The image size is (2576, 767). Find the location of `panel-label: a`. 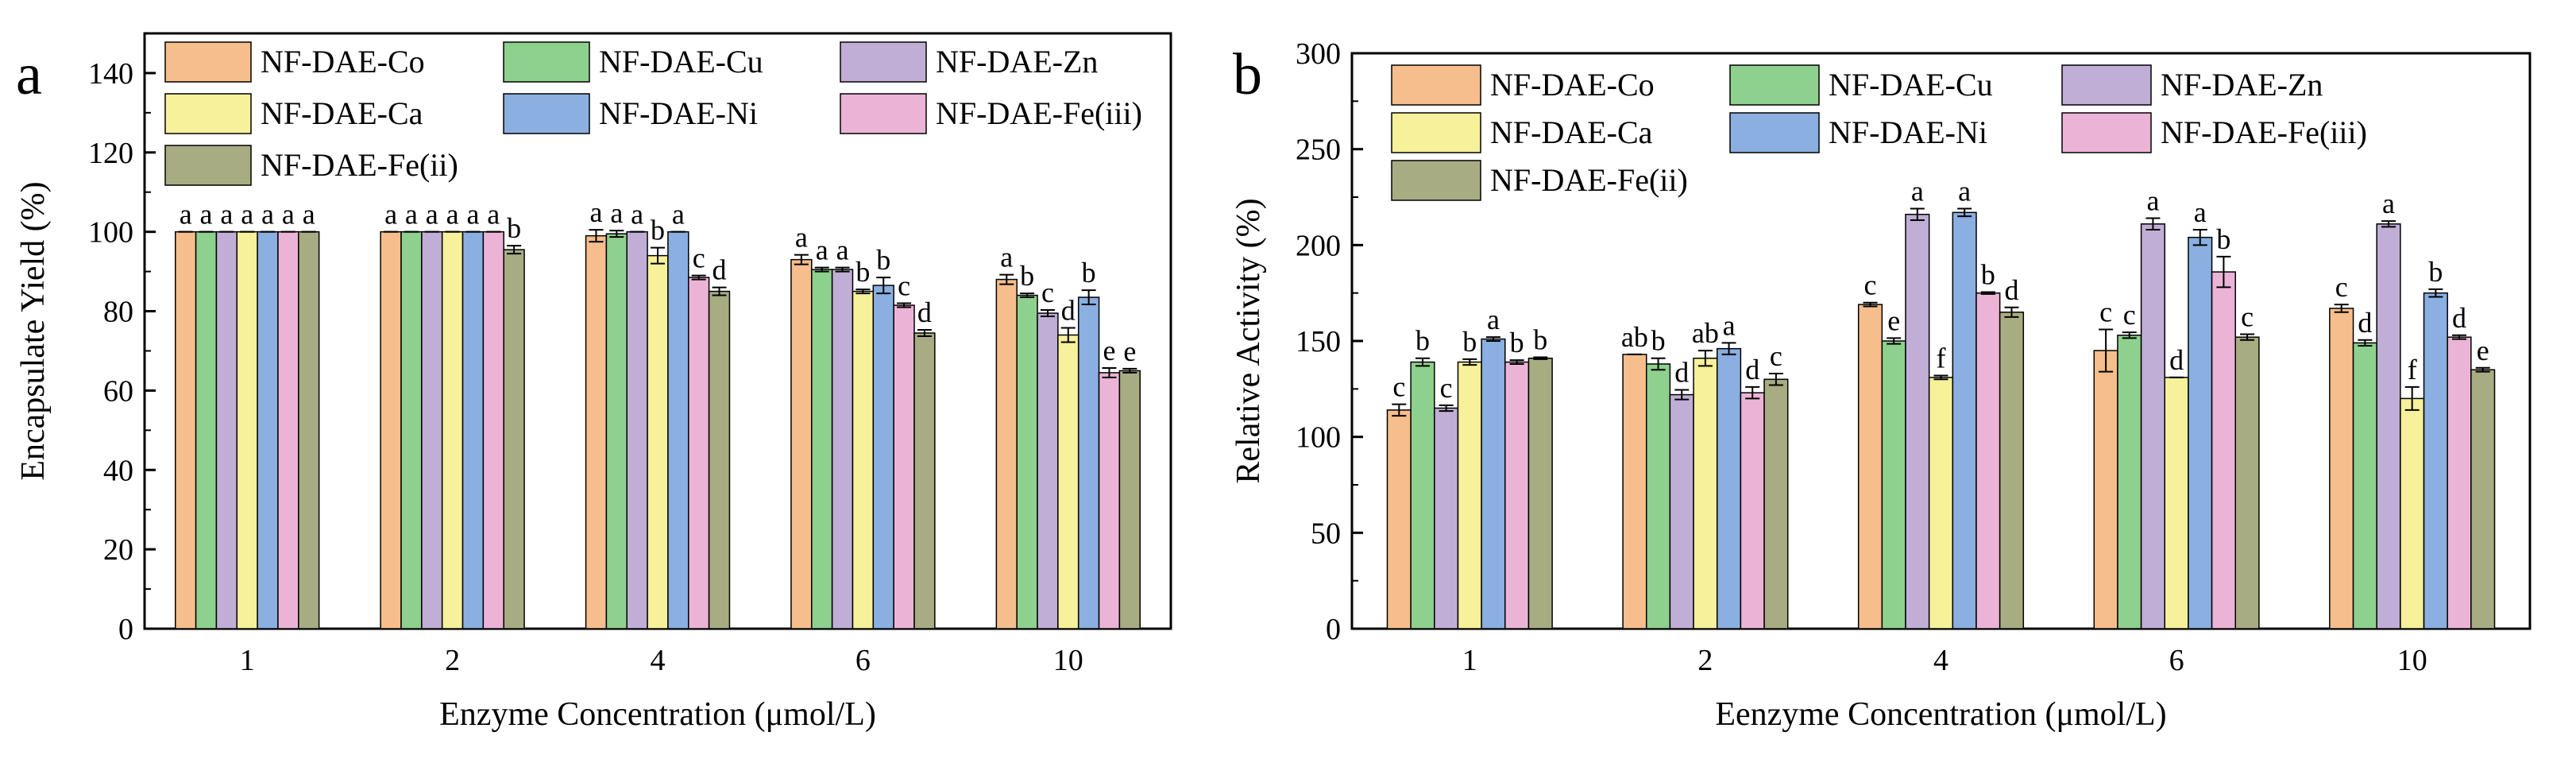

panel-label: a is located at coordinates (29, 74).